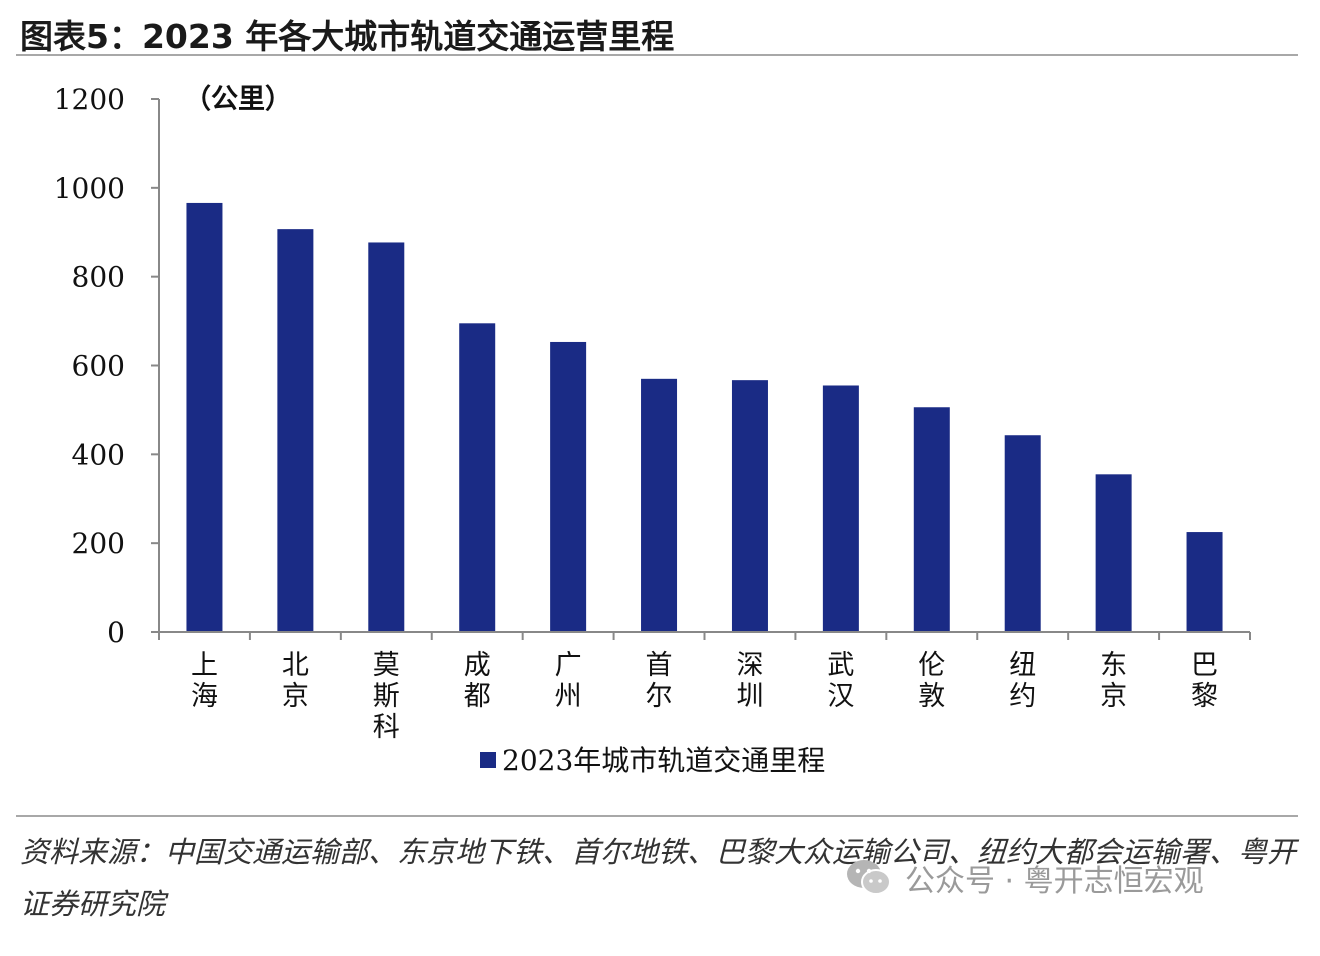 The image size is (1320, 956). I want to click on x-tick-label: 莫斯科, so click(386, 696).